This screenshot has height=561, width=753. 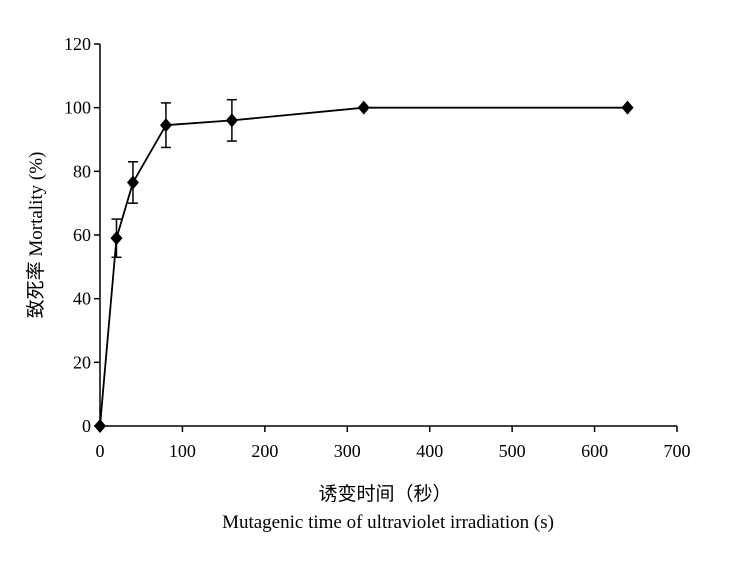 I want to click on y-axis-title: 致死率 Mortality (%), so click(x=36, y=235).